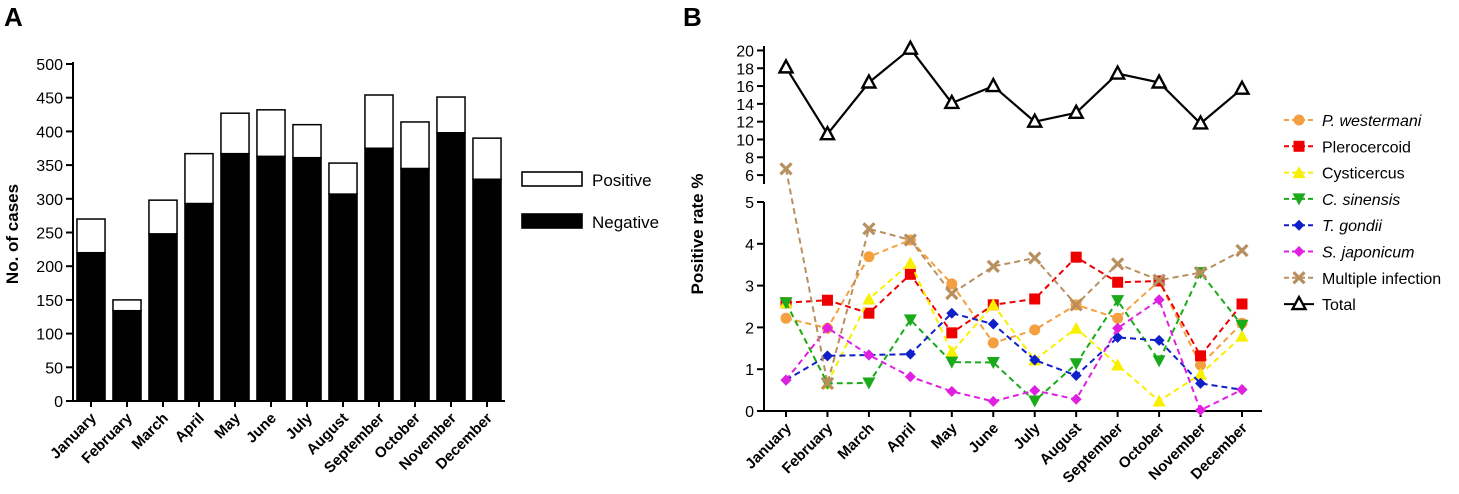 Image resolution: width=1459 pixels, height=494 pixels. Describe the element at coordinates (1118, 264) in the screenshot. I see `point-multiple-infection-september` at that location.